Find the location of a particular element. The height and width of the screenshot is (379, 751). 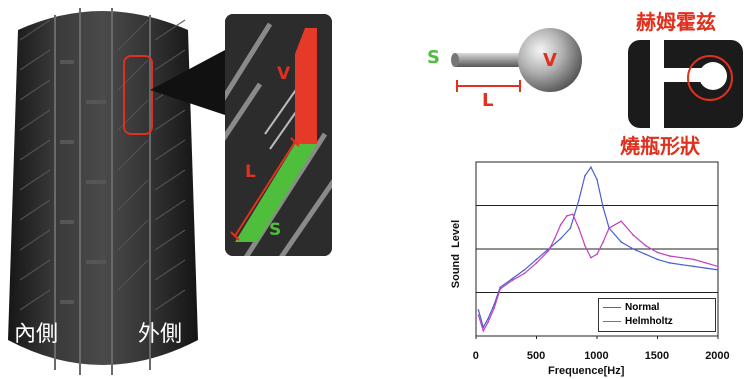

highlight-box is located at coordinates (138, 95).